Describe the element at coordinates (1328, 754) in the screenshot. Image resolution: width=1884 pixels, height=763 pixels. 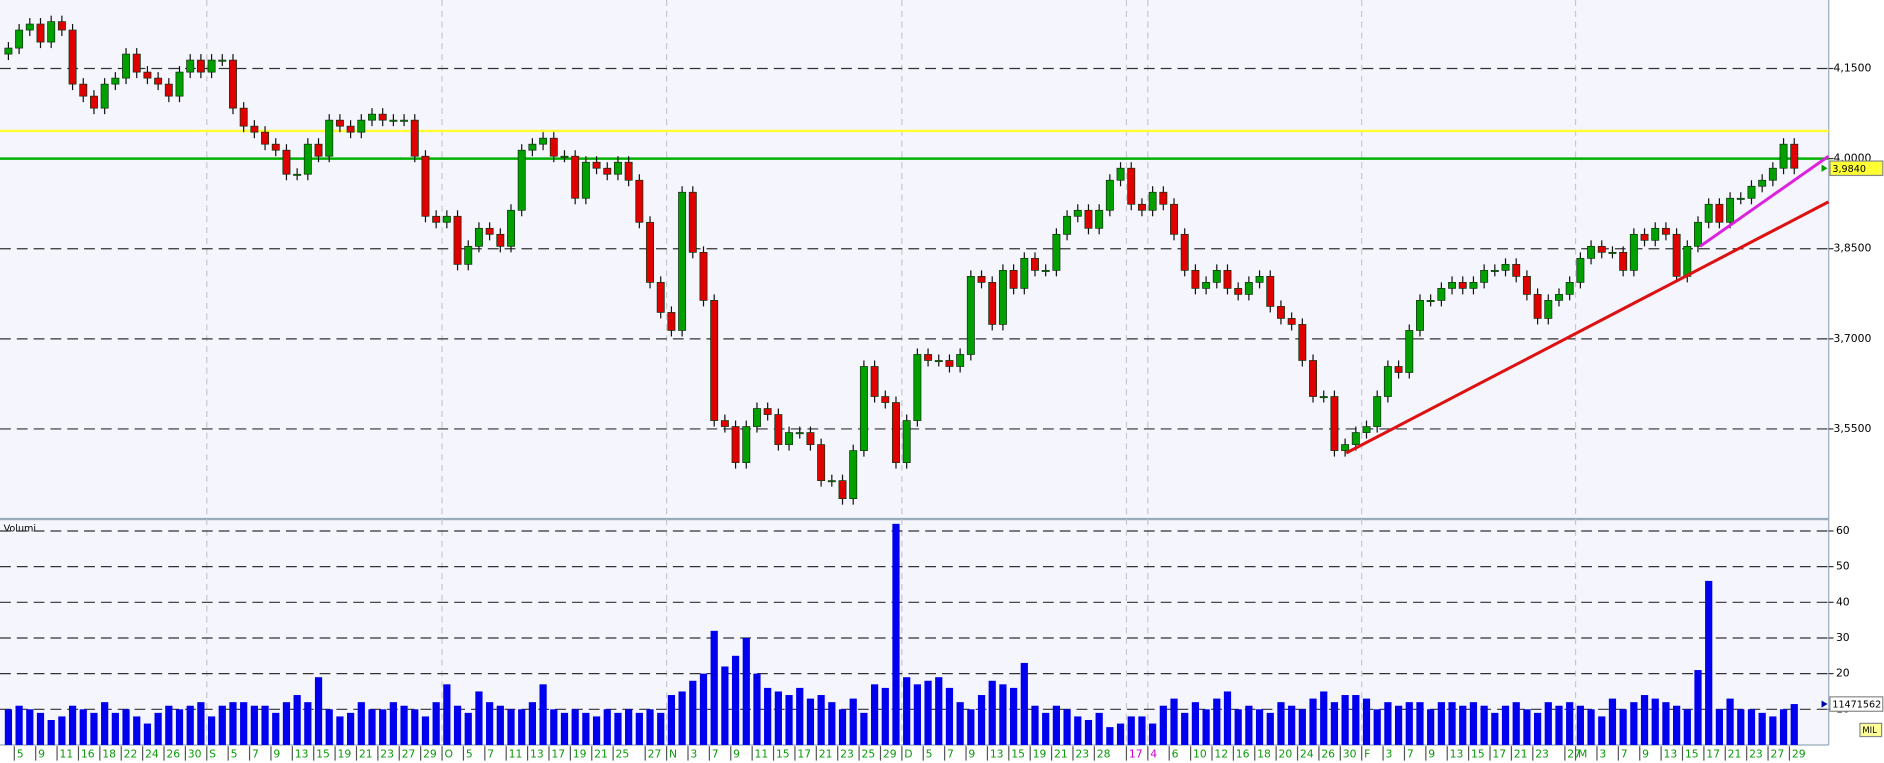
I see `x-tick-label: 26` at that location.